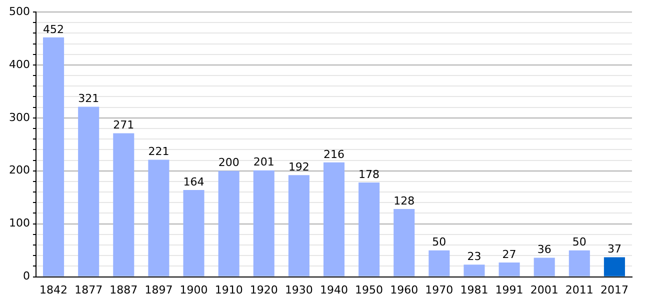 Image resolution: width=660 pixels, height=300 pixels. I want to click on data-label: 201, so click(263, 162).